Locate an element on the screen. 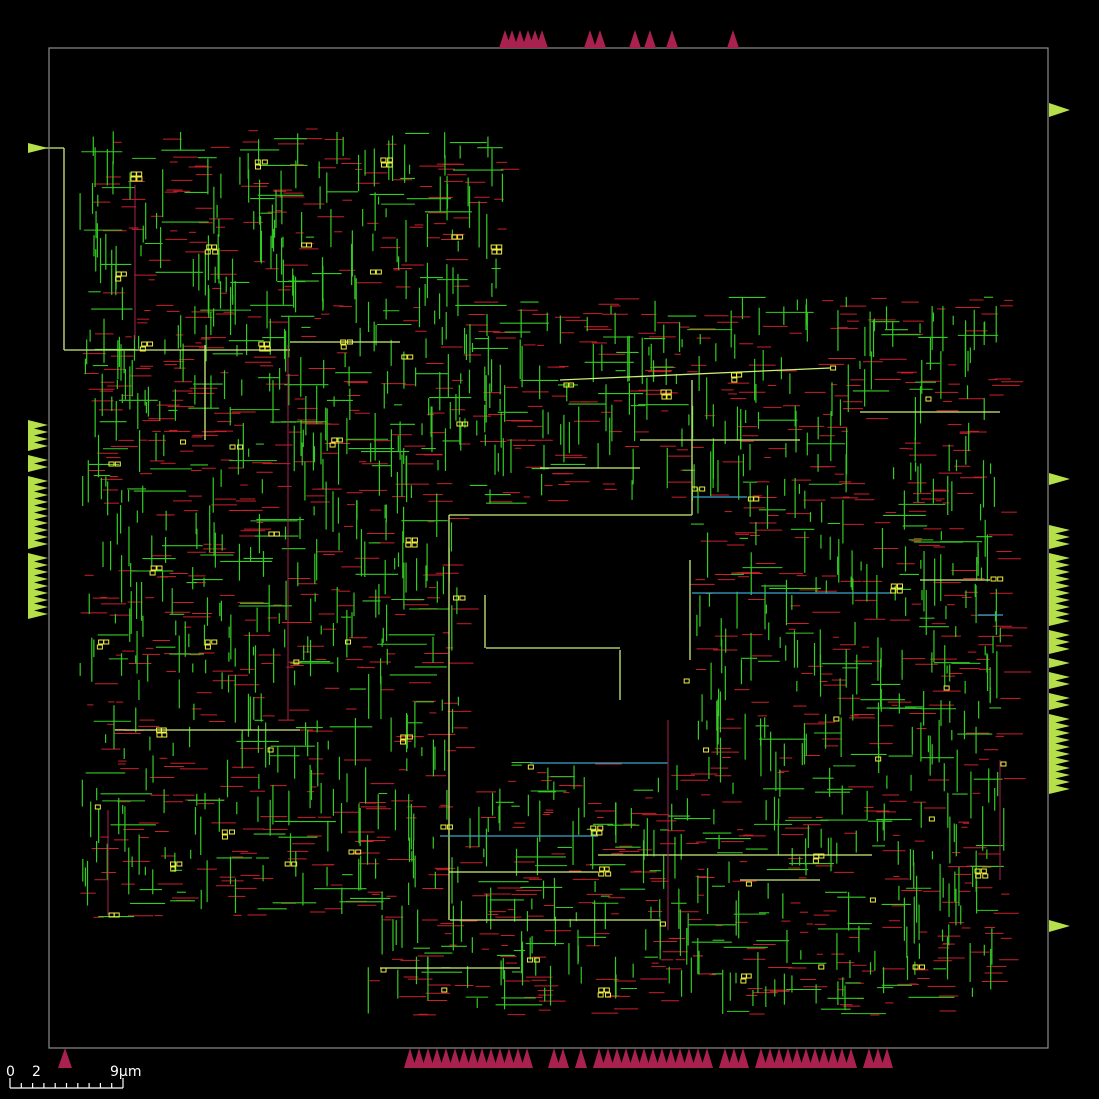 Image resolution: width=1099 pixels, height=1099 pixels. scale-label-zero: 0 is located at coordinates (10, 1072).